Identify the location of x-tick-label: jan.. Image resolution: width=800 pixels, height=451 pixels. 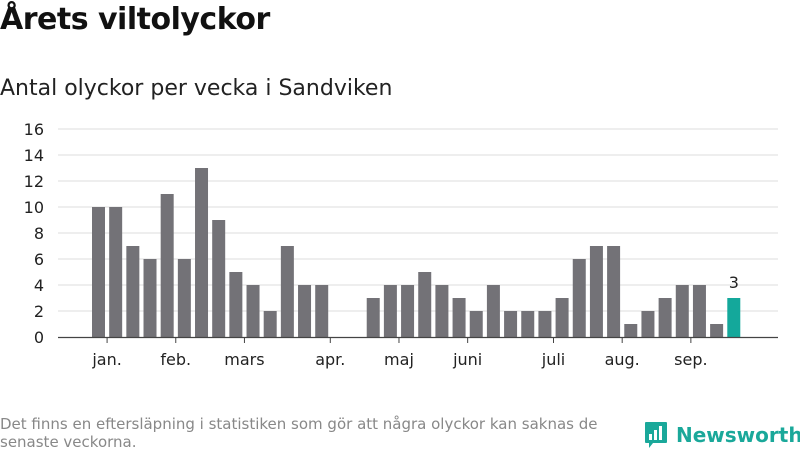
(106, 359).